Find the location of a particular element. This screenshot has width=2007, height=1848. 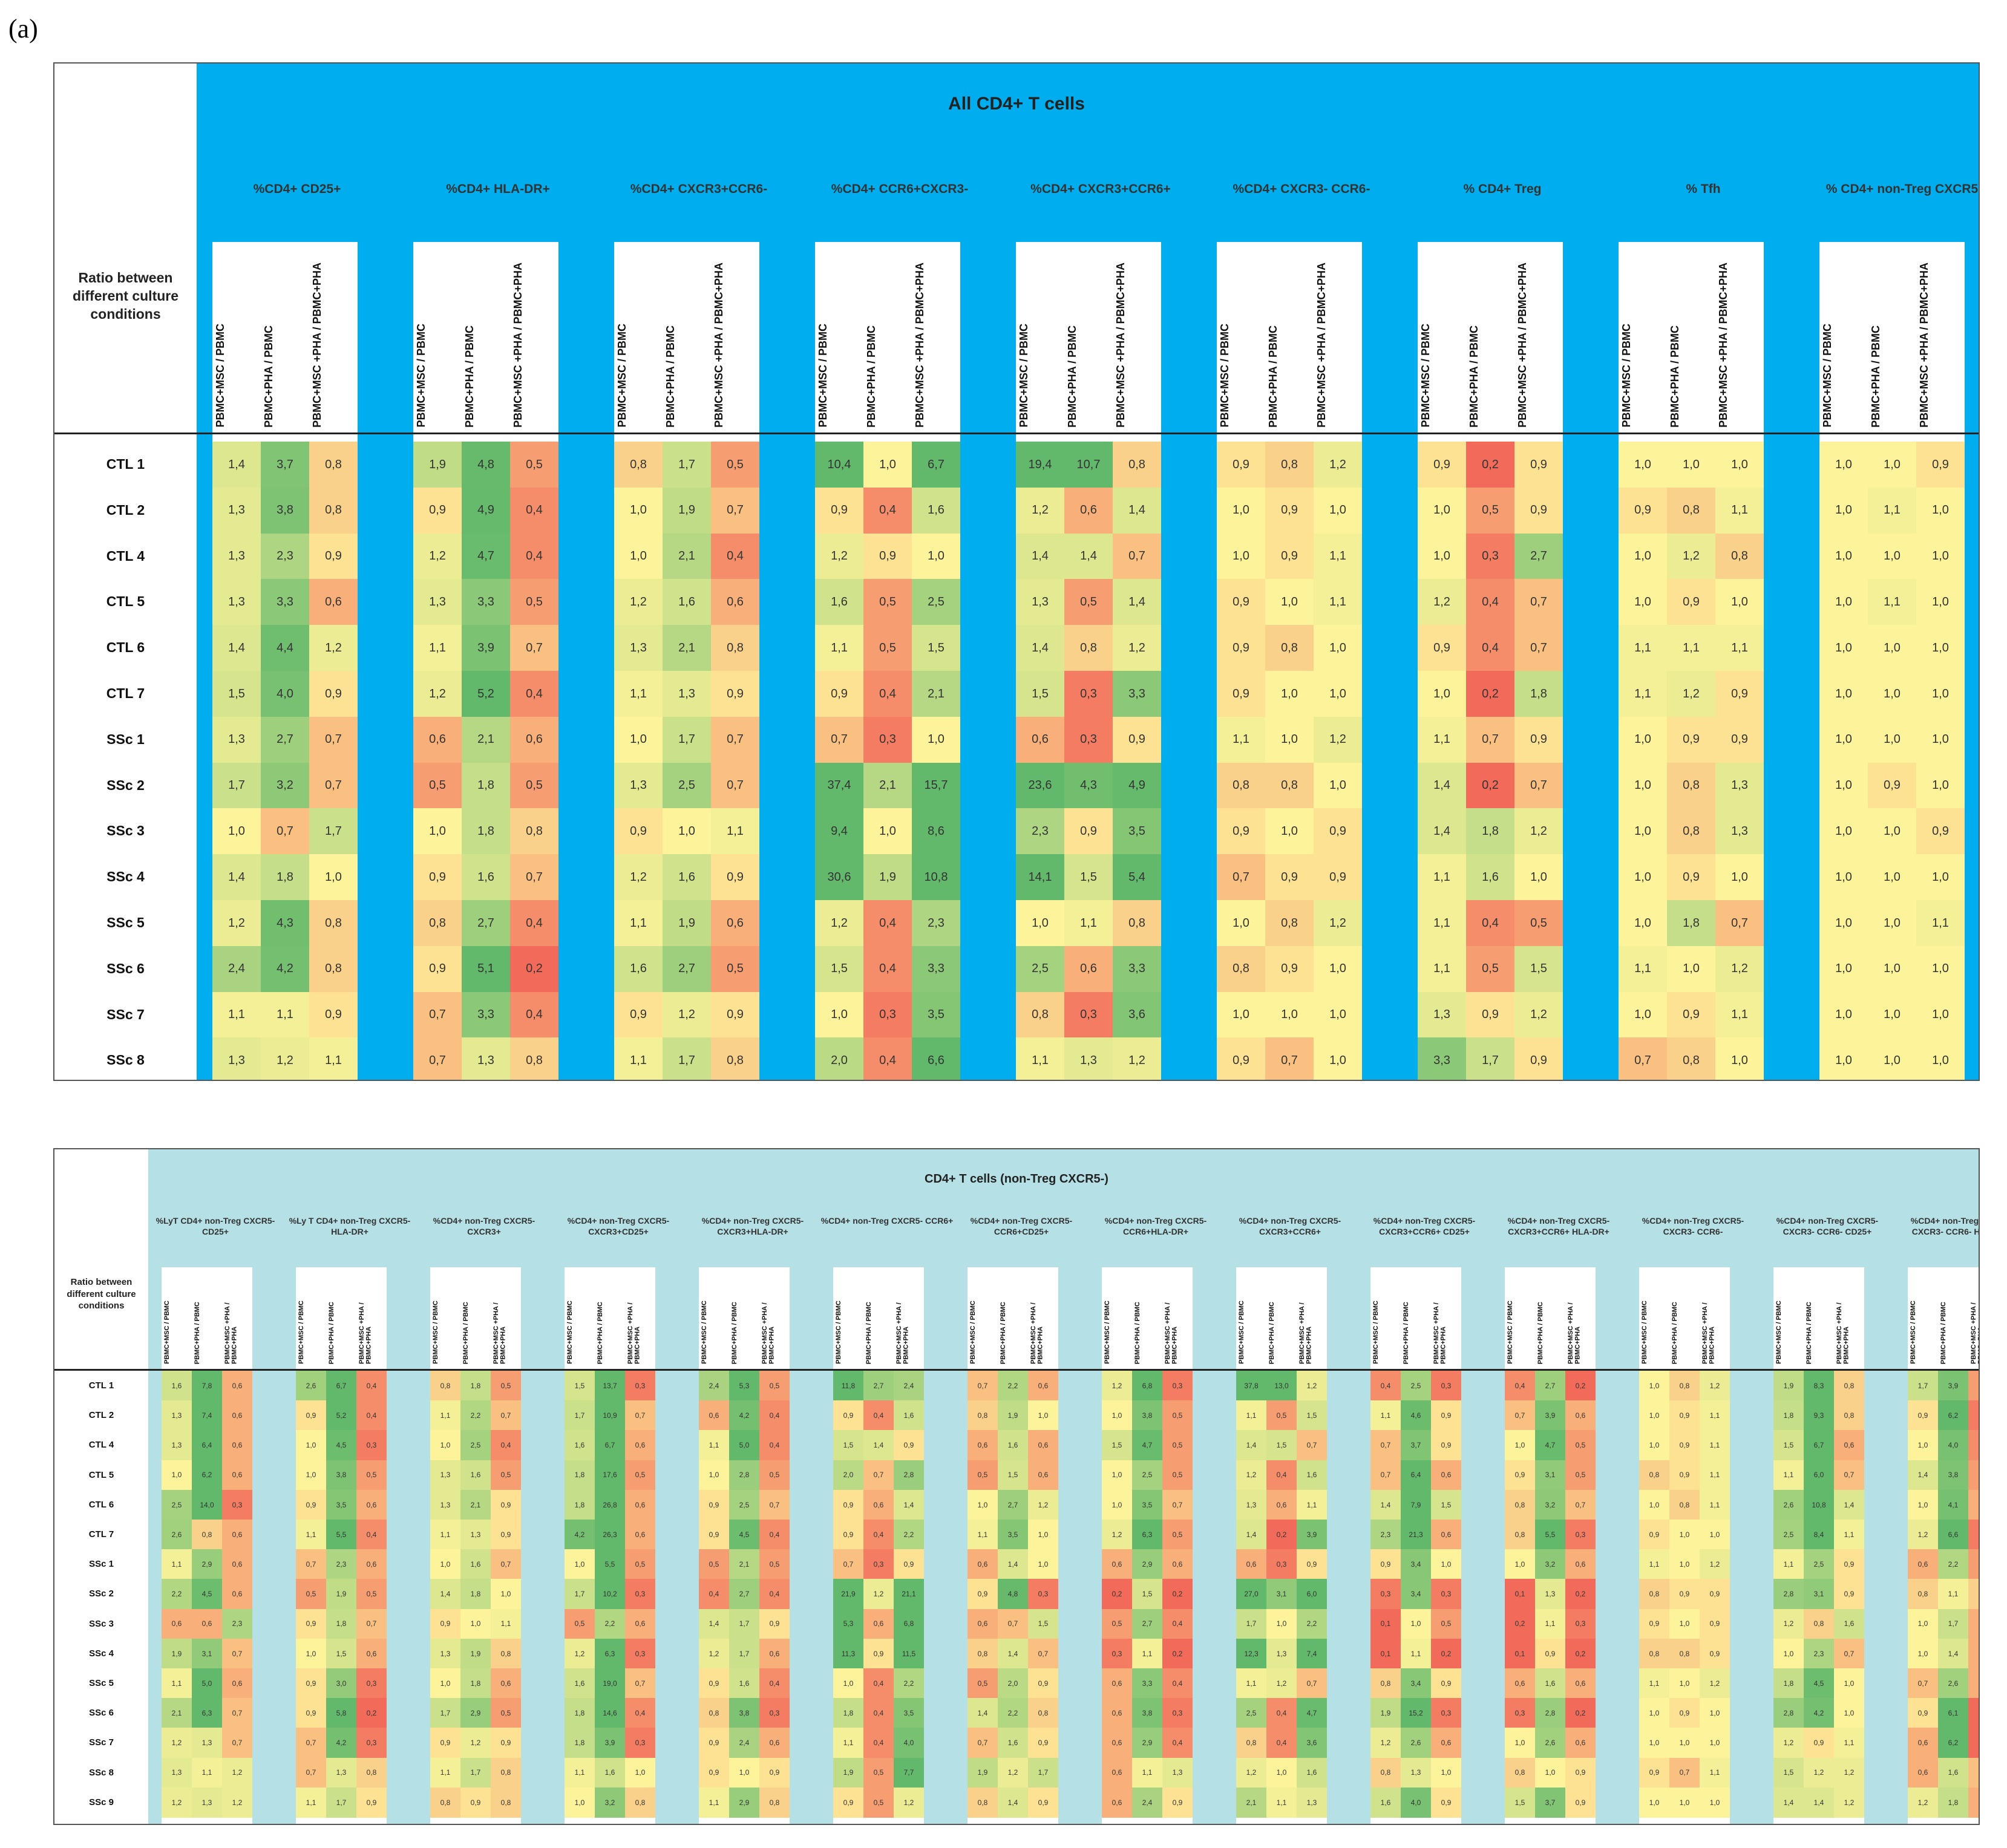

row-label: CTL 4 is located at coordinates (101, 1445).